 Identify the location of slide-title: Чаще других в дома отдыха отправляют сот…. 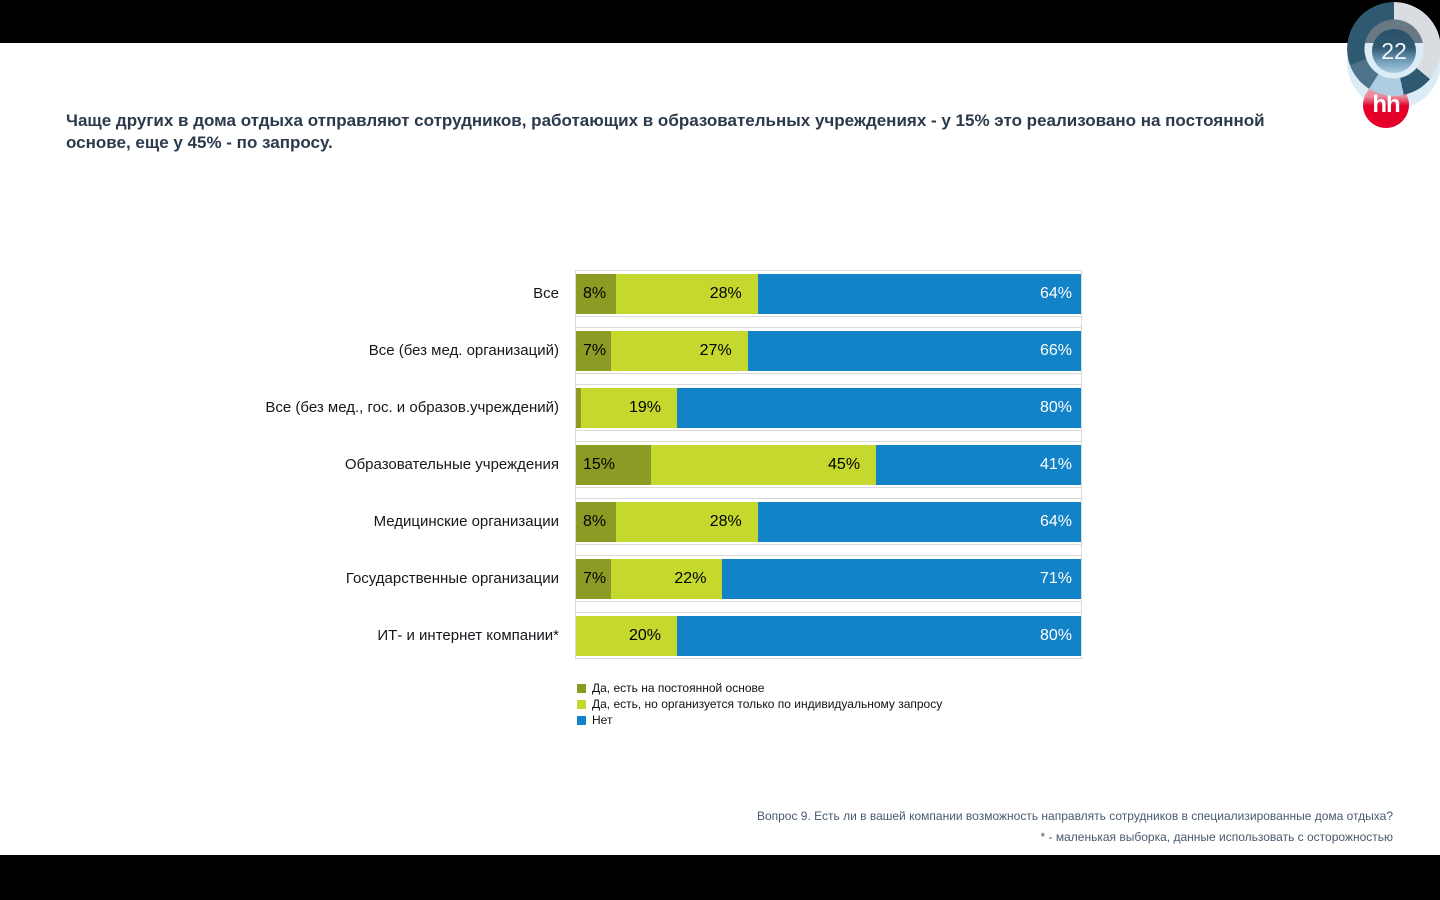
(716, 132).